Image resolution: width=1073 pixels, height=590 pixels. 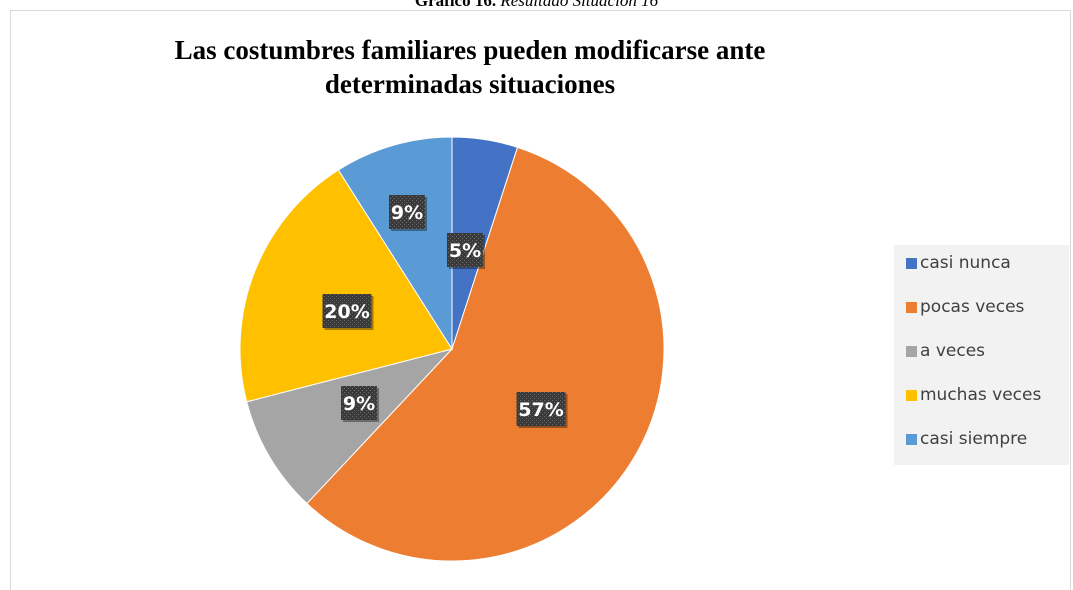 I want to click on data-label-a-veces: 9%, so click(x=360, y=404).